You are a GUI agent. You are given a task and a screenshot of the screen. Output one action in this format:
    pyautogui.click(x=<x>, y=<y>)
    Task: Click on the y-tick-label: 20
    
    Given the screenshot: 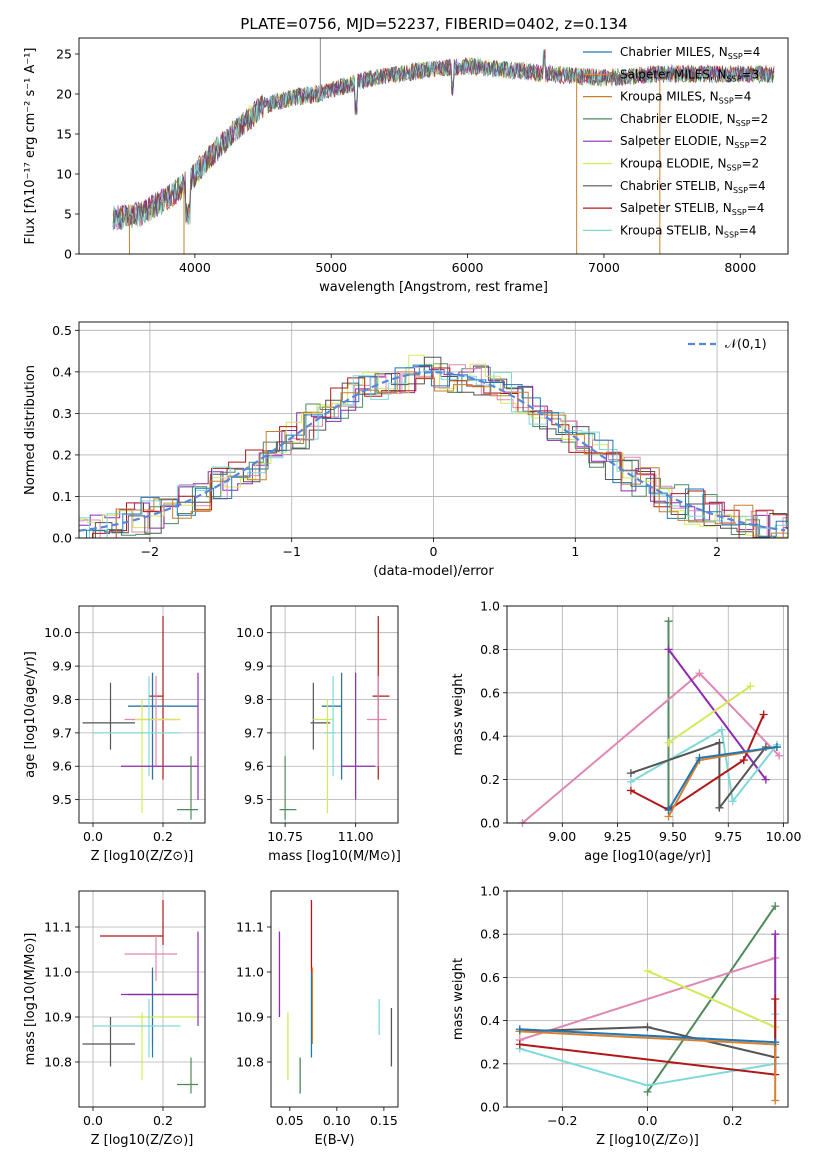 What is the action you would take?
    pyautogui.click(x=64, y=94)
    